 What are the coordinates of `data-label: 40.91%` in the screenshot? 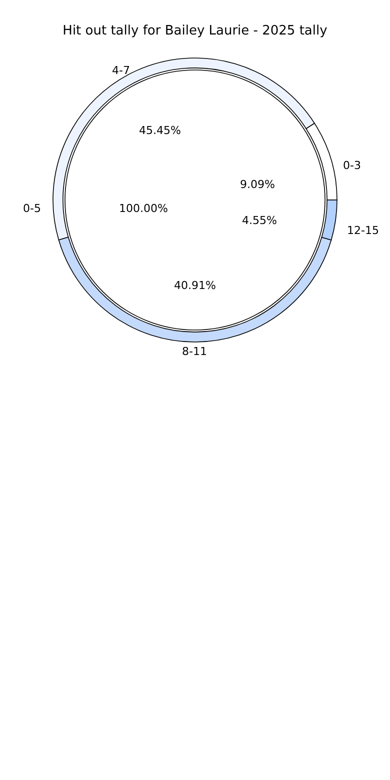 It's located at (195, 285).